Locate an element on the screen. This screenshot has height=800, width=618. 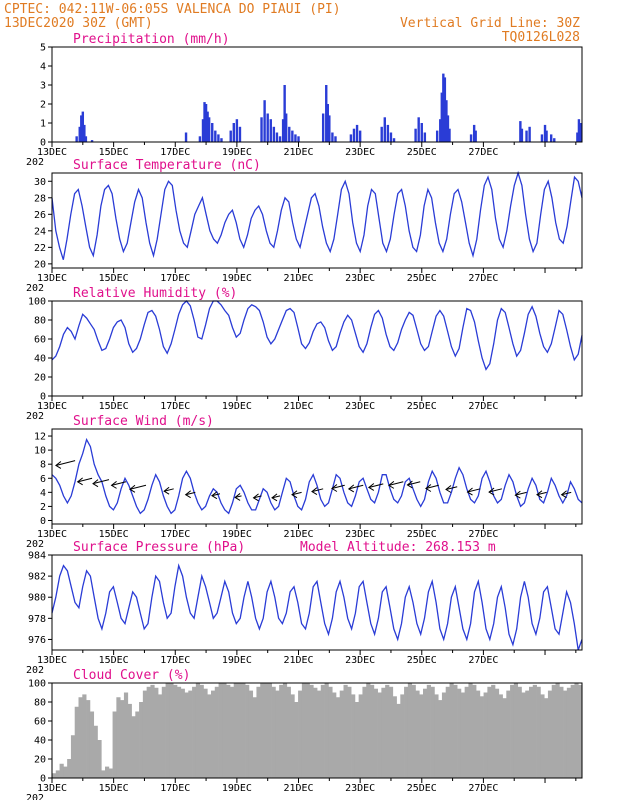
temp-xtick-label: 27DEC is located at coordinates (483, 278).